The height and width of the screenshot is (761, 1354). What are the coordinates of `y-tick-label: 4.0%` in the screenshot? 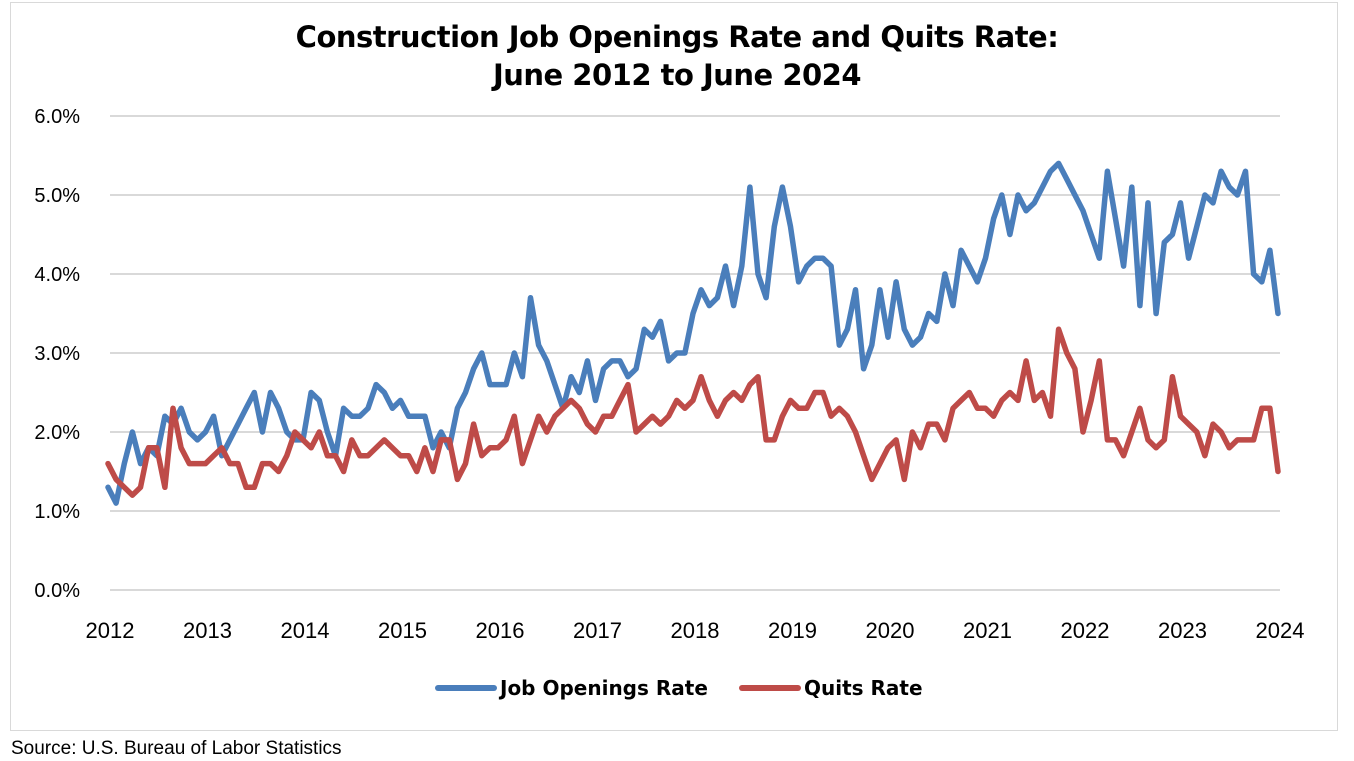 It's located at (57, 275).